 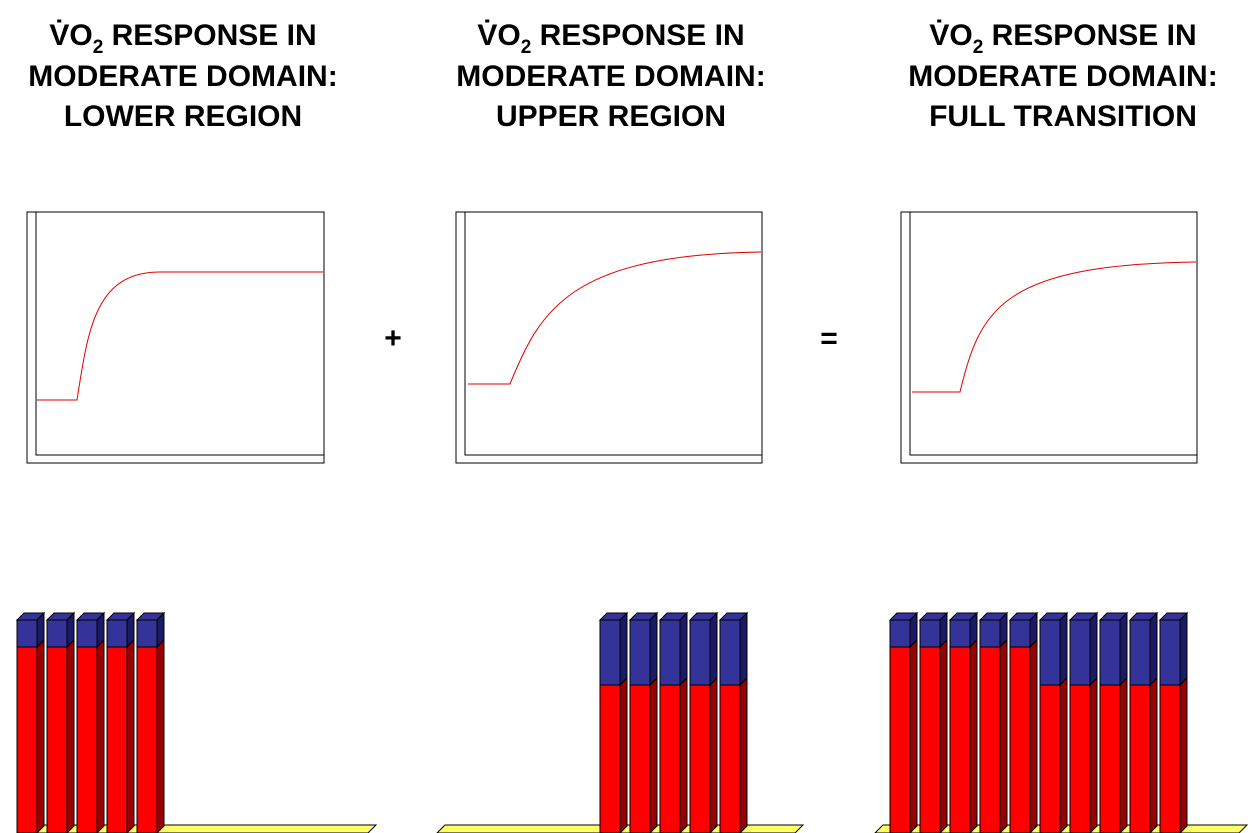 What do you see at coordinates (1049, 337) in the screenshot?
I see `plot-full` at bounding box center [1049, 337].